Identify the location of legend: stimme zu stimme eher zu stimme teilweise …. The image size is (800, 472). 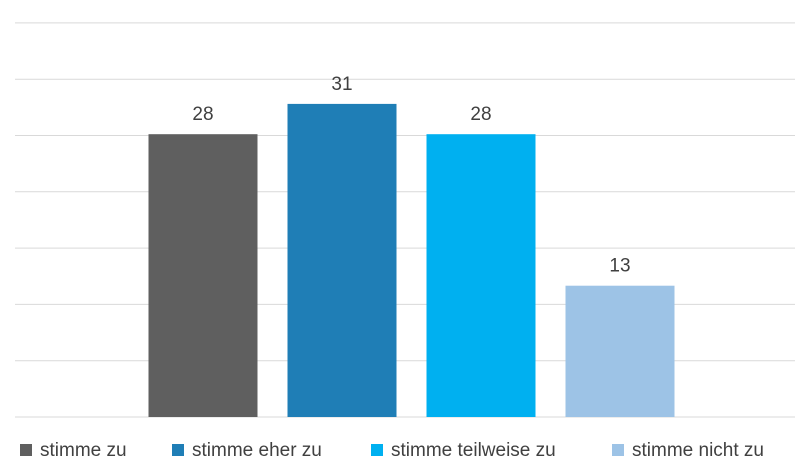
(392, 450).